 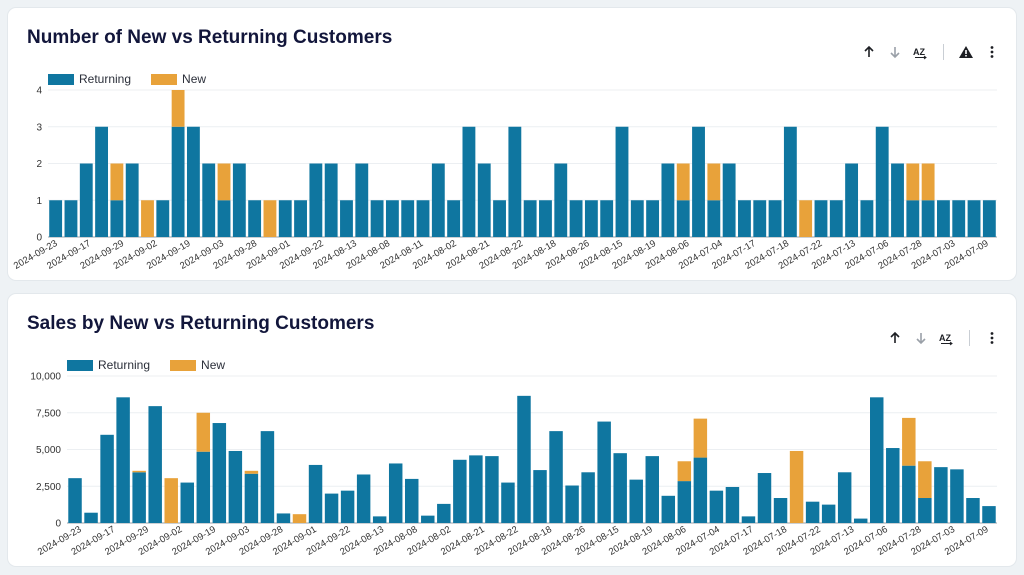 What do you see at coordinates (58, 524) in the screenshot?
I see `y-tick-label: 0` at bounding box center [58, 524].